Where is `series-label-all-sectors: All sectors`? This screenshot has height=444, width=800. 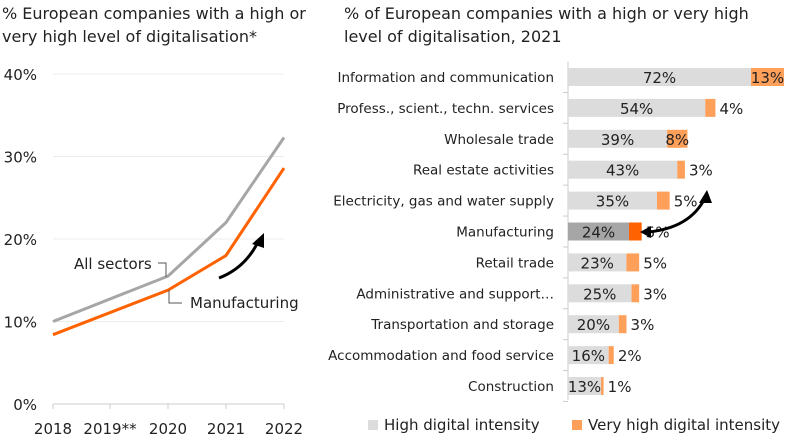
series-label-all-sectors: All sectors is located at coordinates (113, 264).